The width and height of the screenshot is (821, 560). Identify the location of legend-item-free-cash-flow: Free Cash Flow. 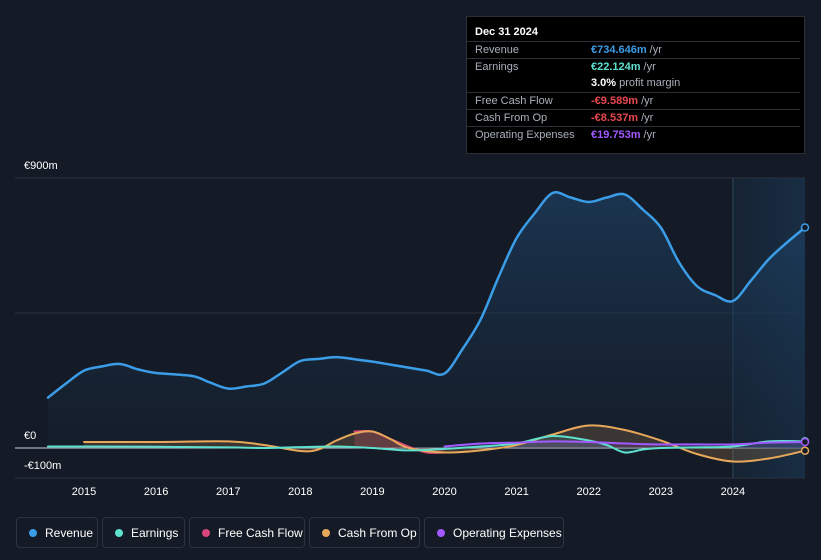
(247, 532).